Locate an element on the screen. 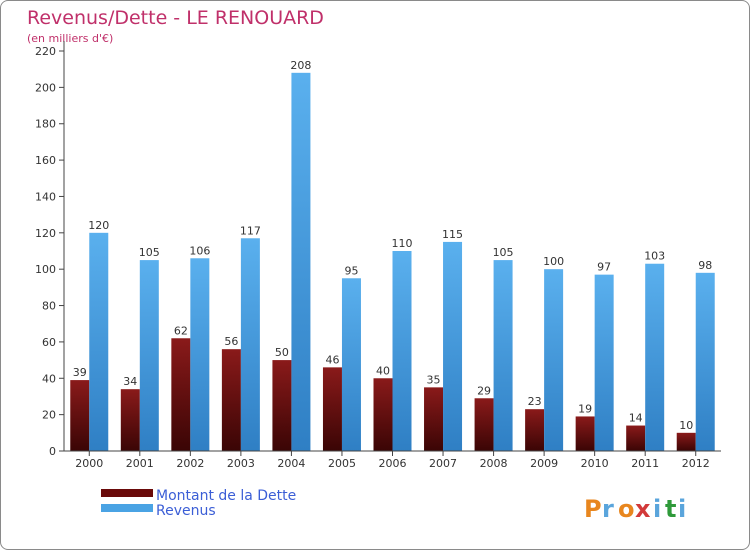 This screenshot has width=750, height=550. x-tick-label: 2006 is located at coordinates (393, 463).